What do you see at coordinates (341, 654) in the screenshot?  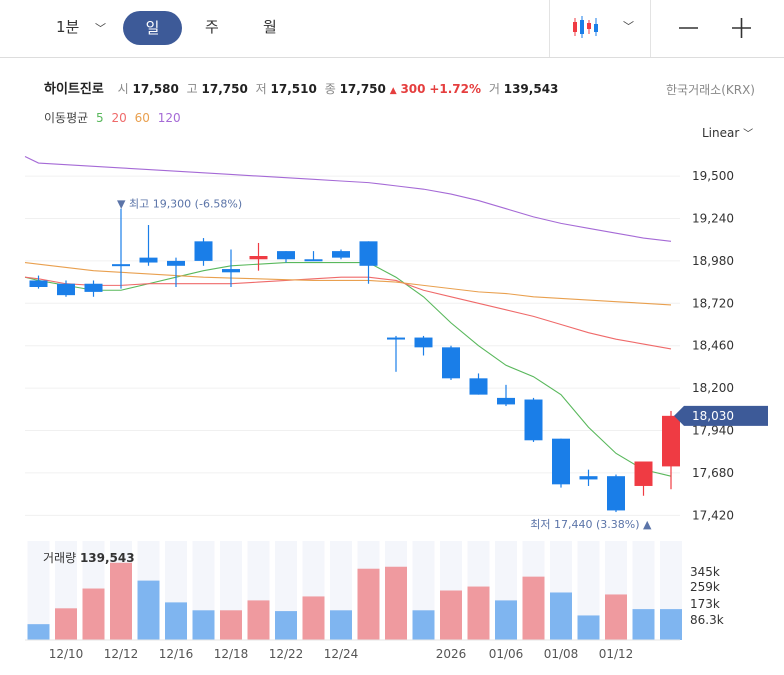 I see `x-tick-label: 12/24` at bounding box center [341, 654].